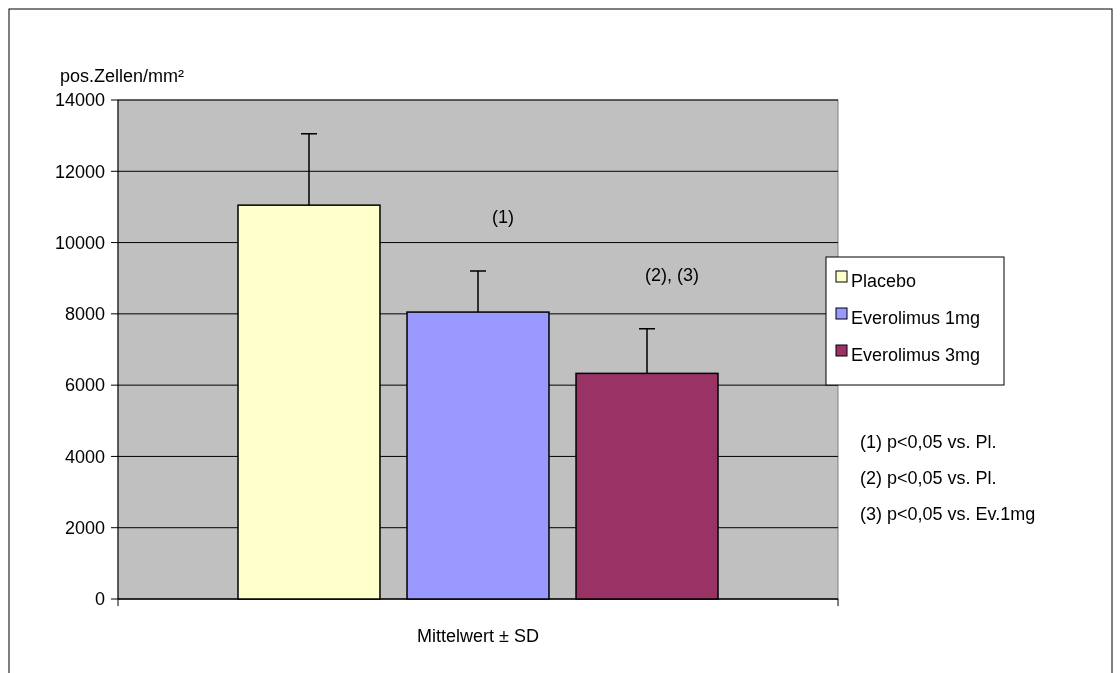  I want to click on text: (2) p<0,05 vs. Pl., so click(928, 478).